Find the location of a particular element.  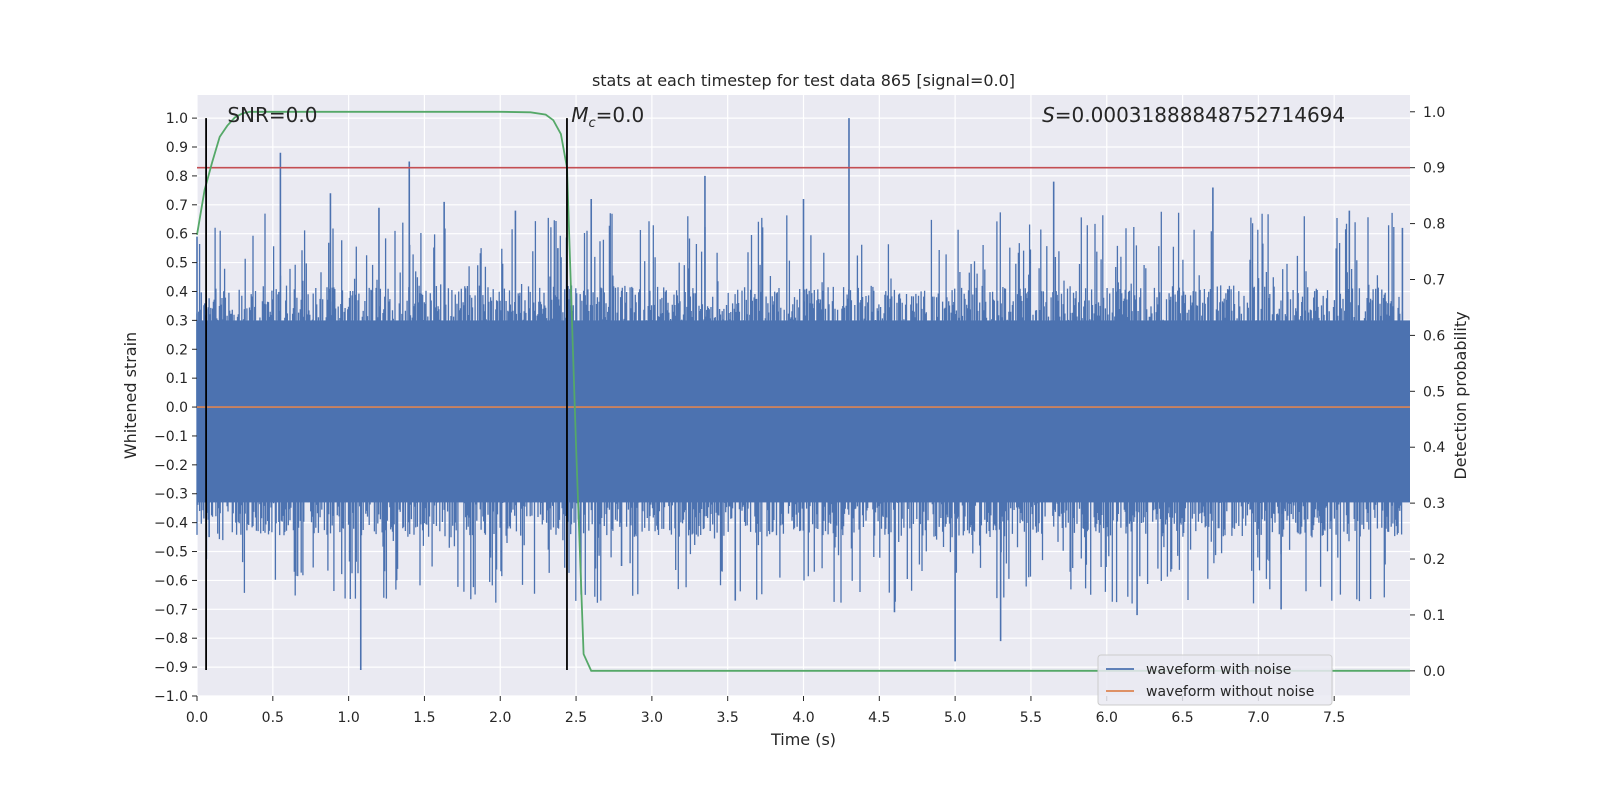

mc-sub: c is located at coordinates (591, 123).